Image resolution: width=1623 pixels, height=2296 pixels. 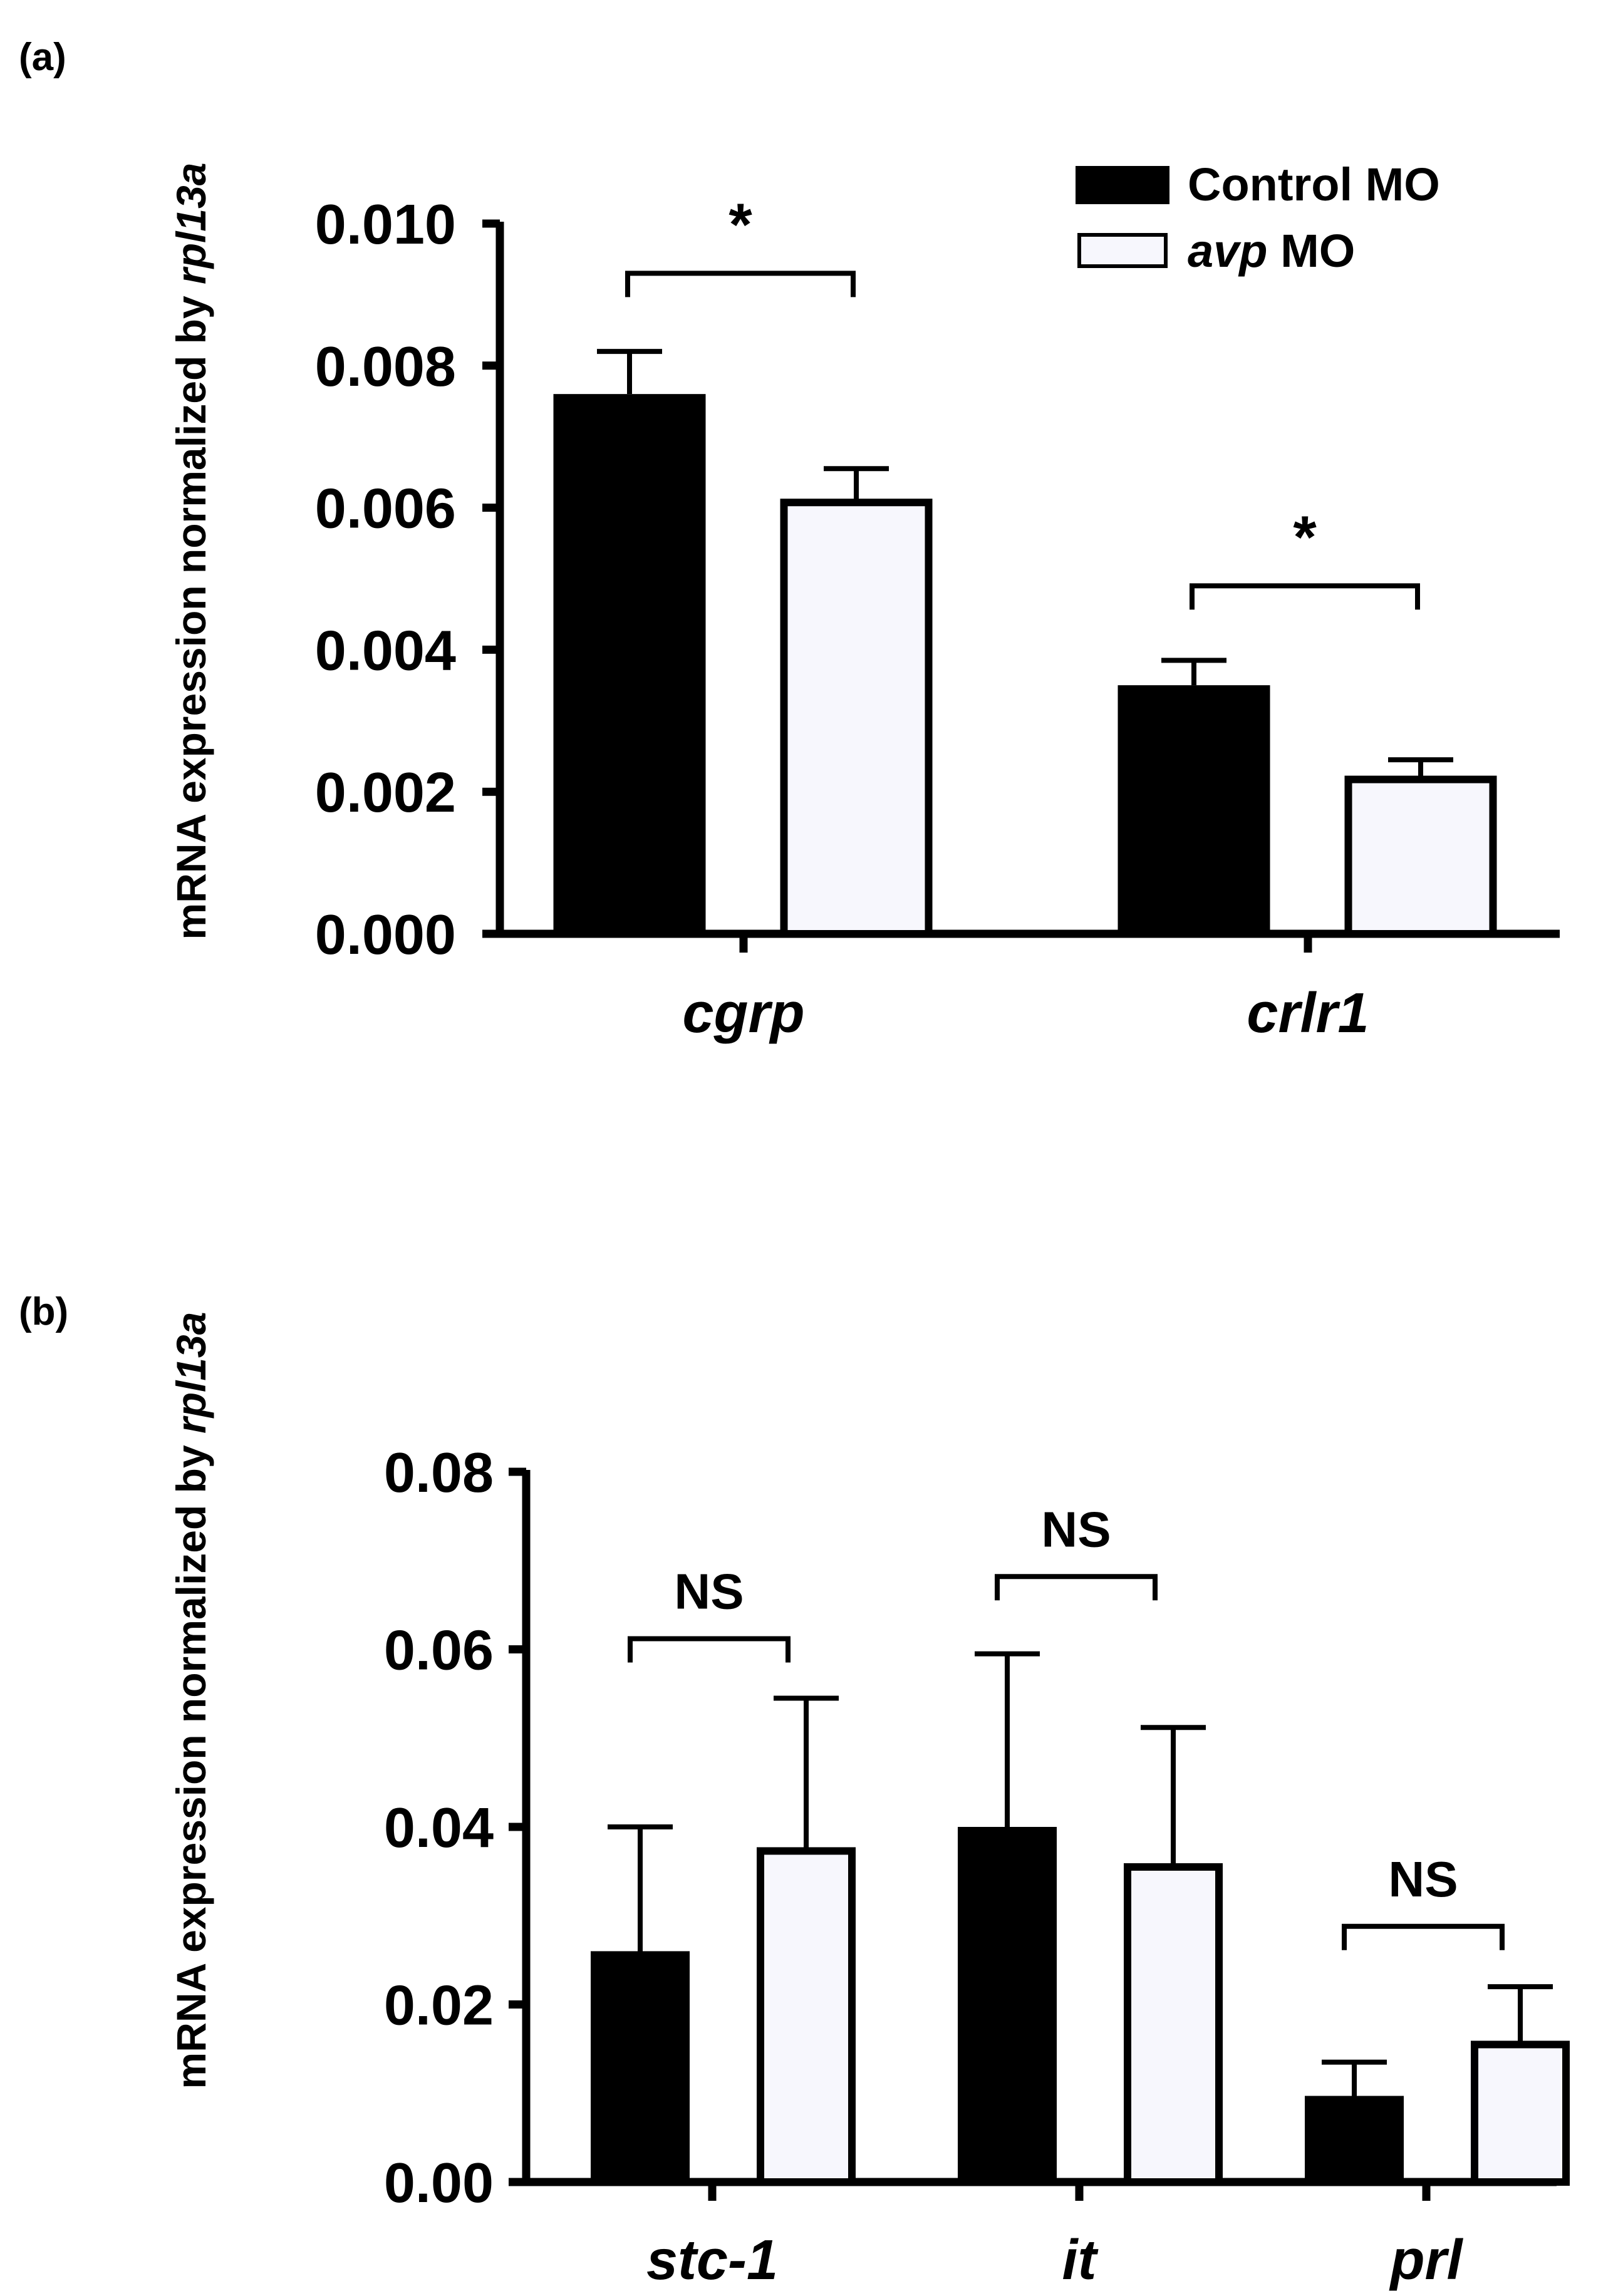 I want to click on panel-a-bar-control-cgrp, so click(x=629, y=664).